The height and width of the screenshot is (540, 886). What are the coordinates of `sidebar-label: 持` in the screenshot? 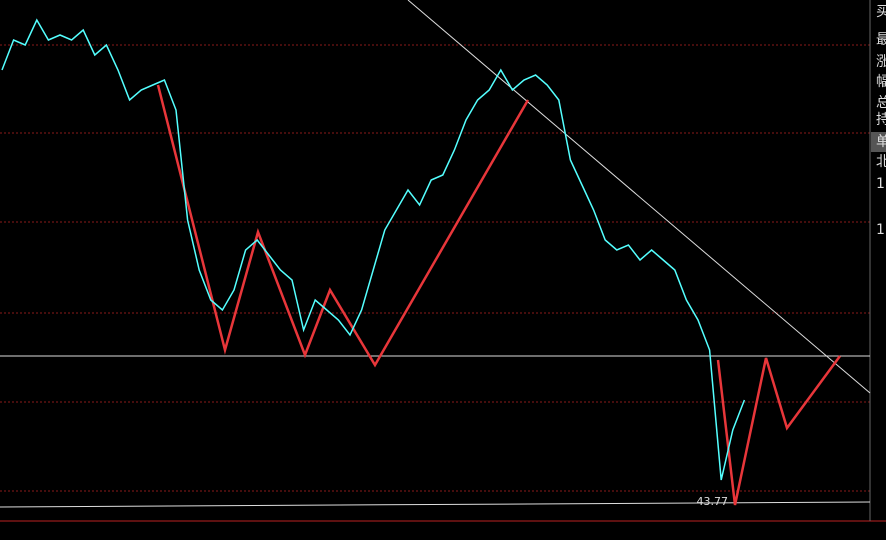 It's located at (881, 120).